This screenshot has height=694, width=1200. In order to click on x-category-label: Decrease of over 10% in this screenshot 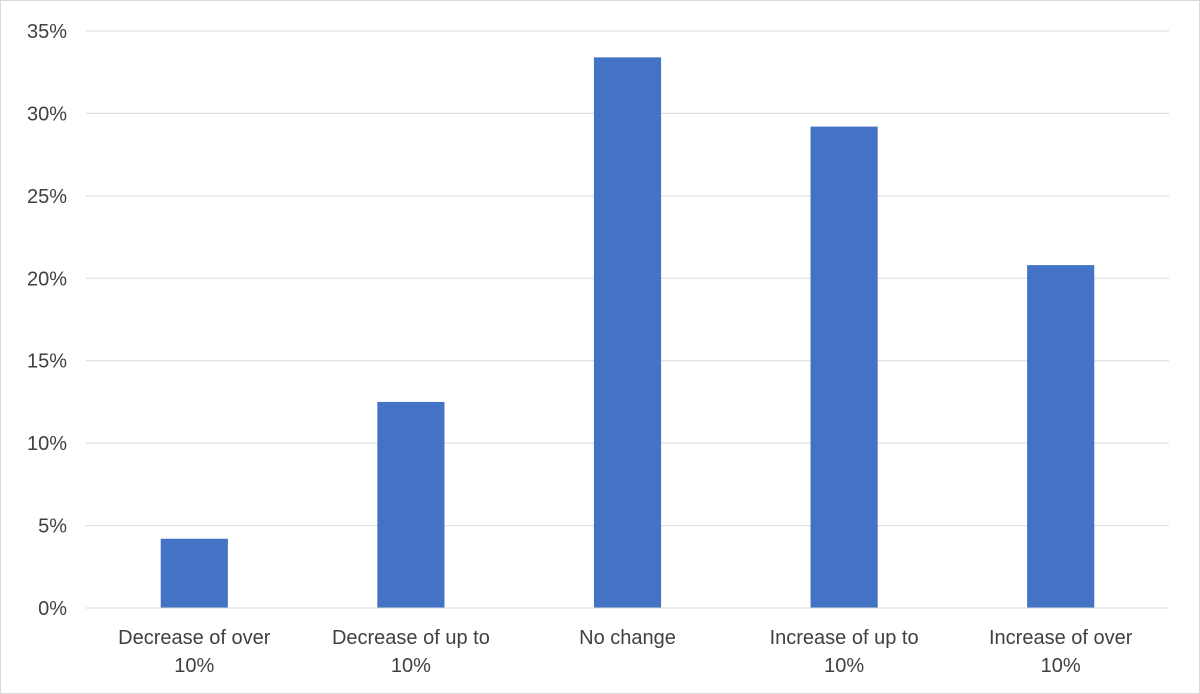, I will do `click(194, 652)`.